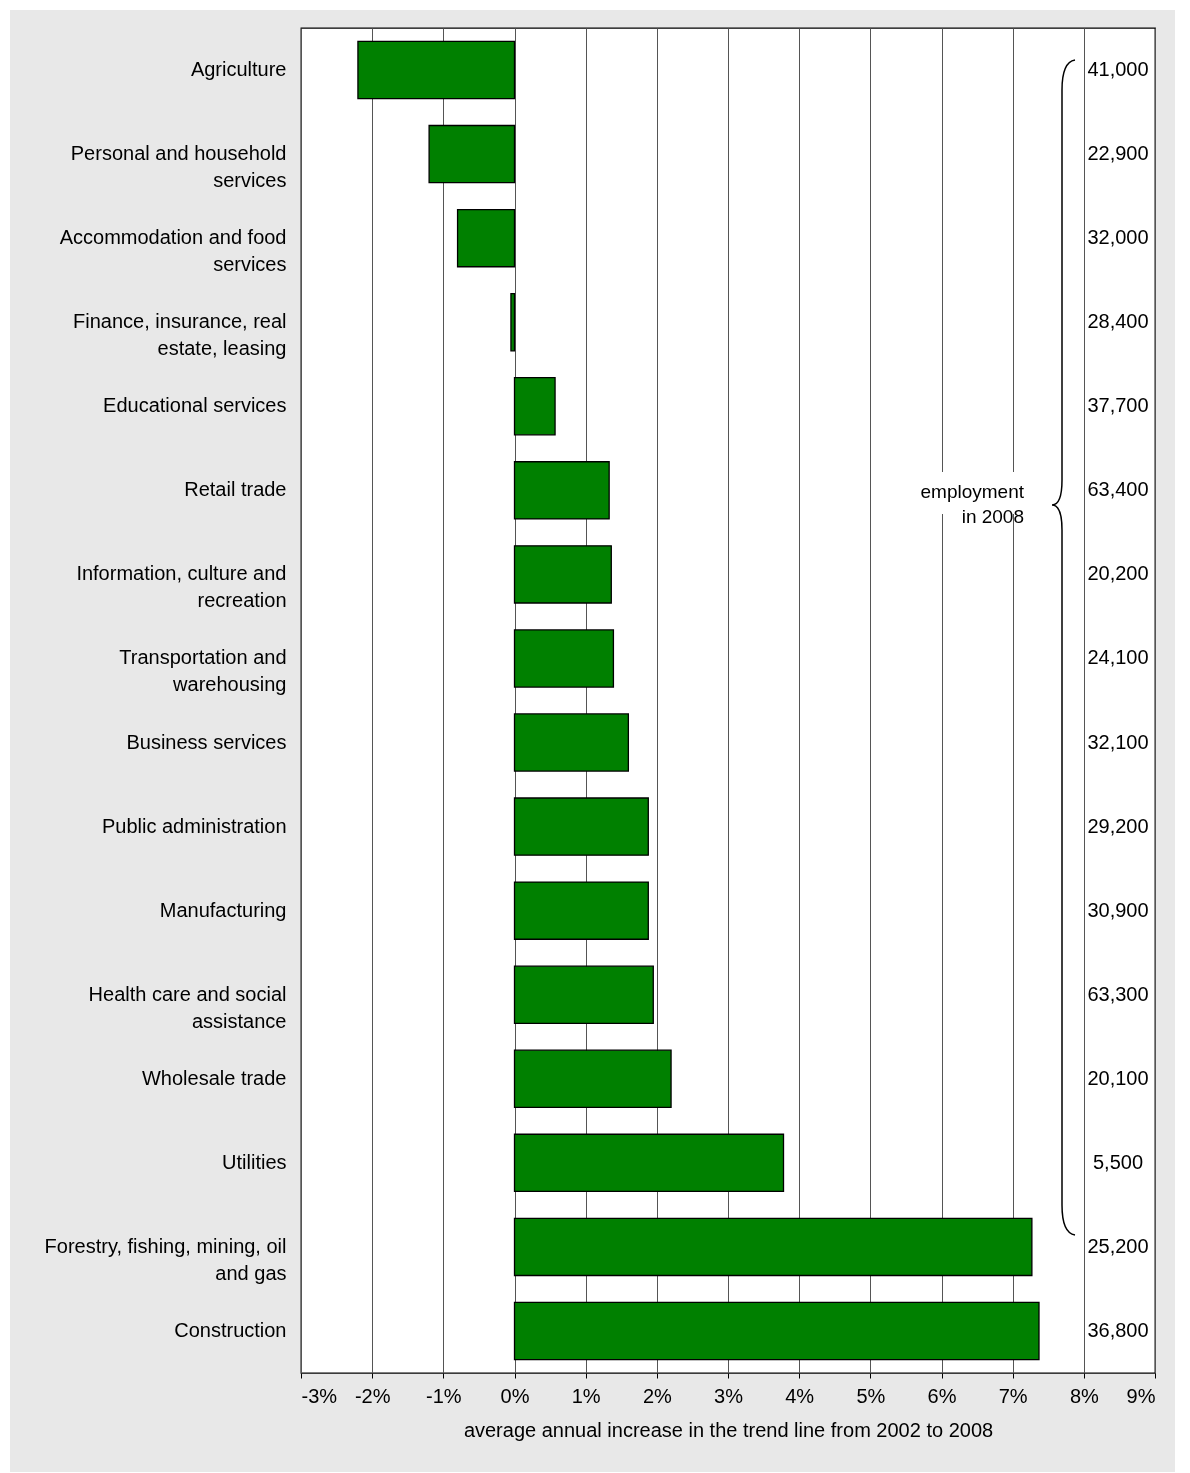 Image resolution: width=1190 pixels, height=1473 pixels. Describe the element at coordinates (728, 1429) in the screenshot. I see `x-axis-title: average annual increase in the trend line from 2002 to 2008` at that location.